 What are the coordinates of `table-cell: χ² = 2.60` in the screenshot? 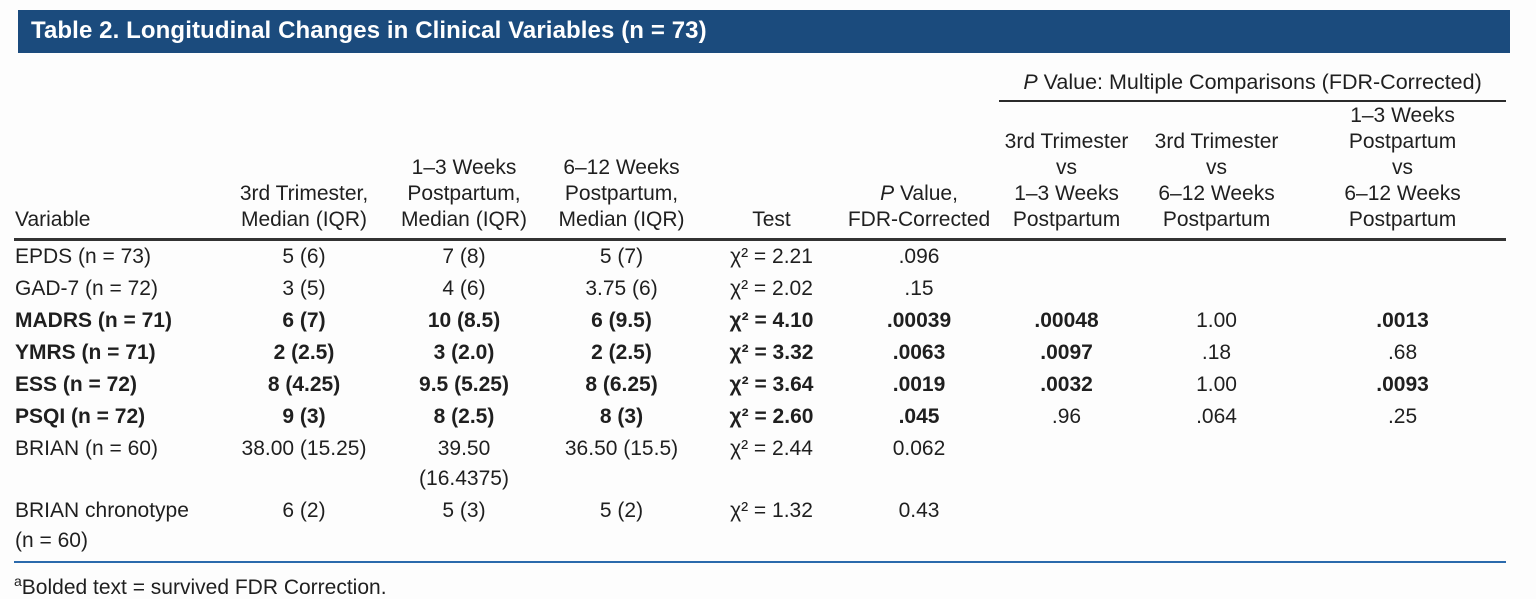 It's located at (771, 416).